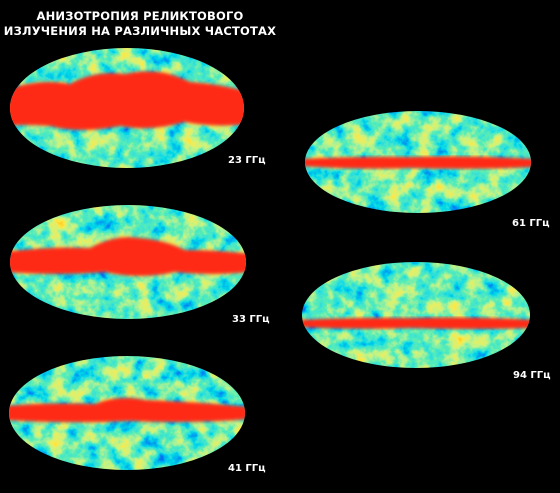 The height and width of the screenshot is (493, 560). I want to click on sky-map: 41 ГГц, so click(137, 415).